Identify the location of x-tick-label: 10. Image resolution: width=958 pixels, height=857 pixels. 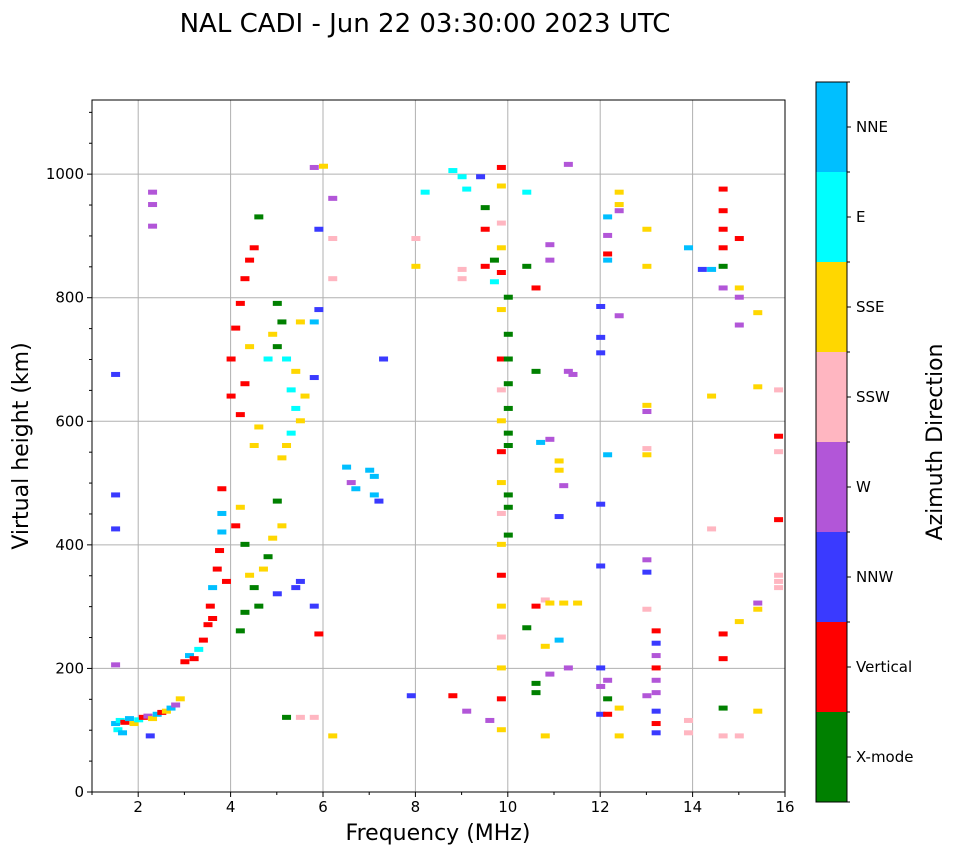
(507, 807).